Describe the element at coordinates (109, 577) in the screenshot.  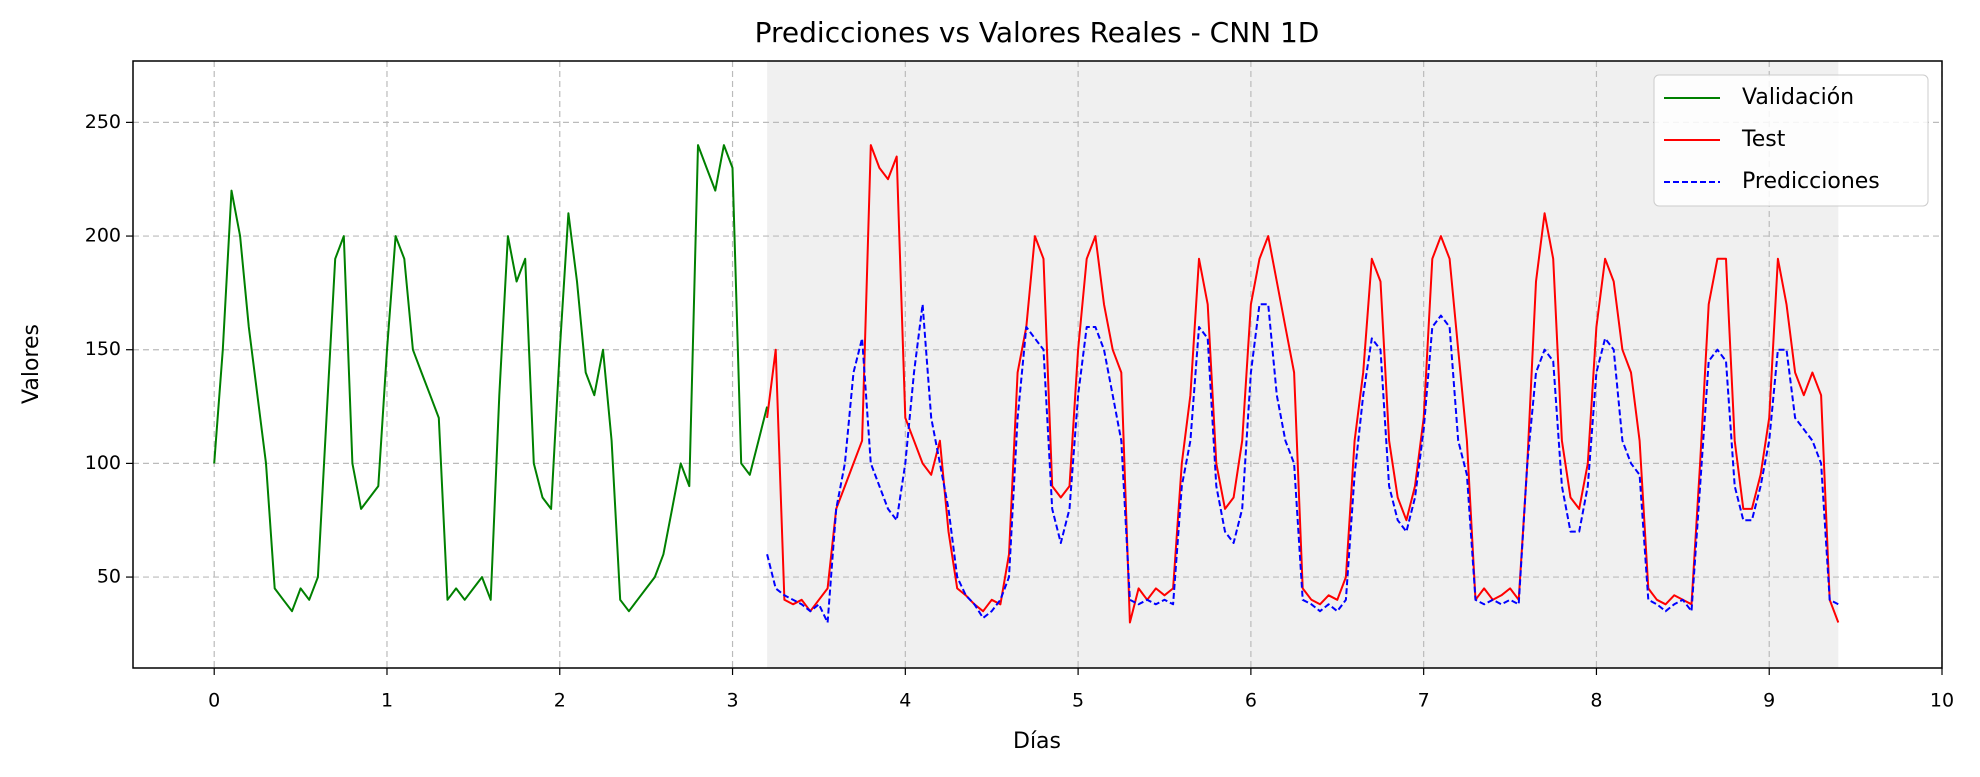
I see `y-tick-label: 50` at that location.